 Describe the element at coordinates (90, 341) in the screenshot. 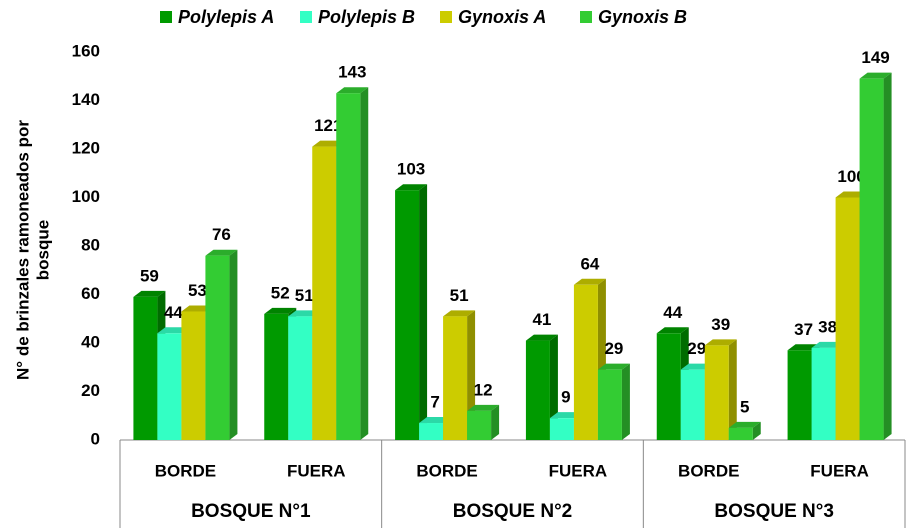

I see `y-tick-label: 40` at that location.